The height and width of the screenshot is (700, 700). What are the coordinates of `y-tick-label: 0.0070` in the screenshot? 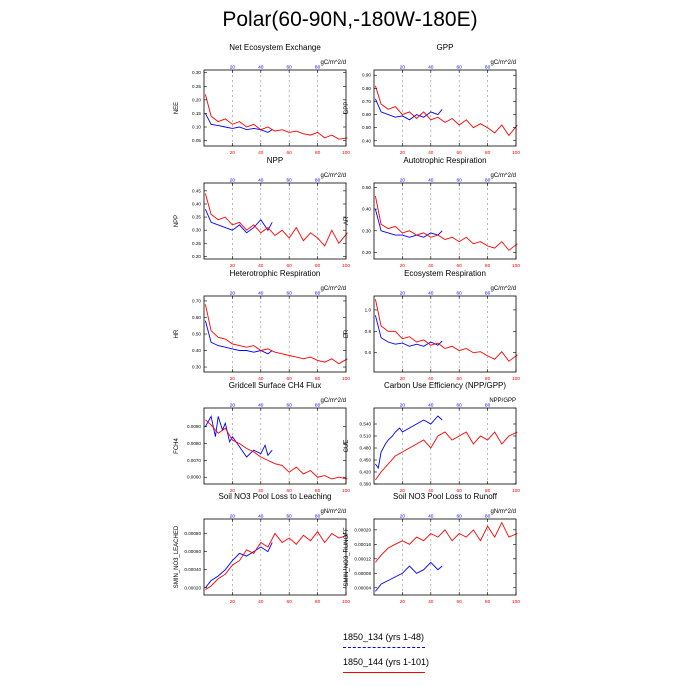 It's located at (194, 460).